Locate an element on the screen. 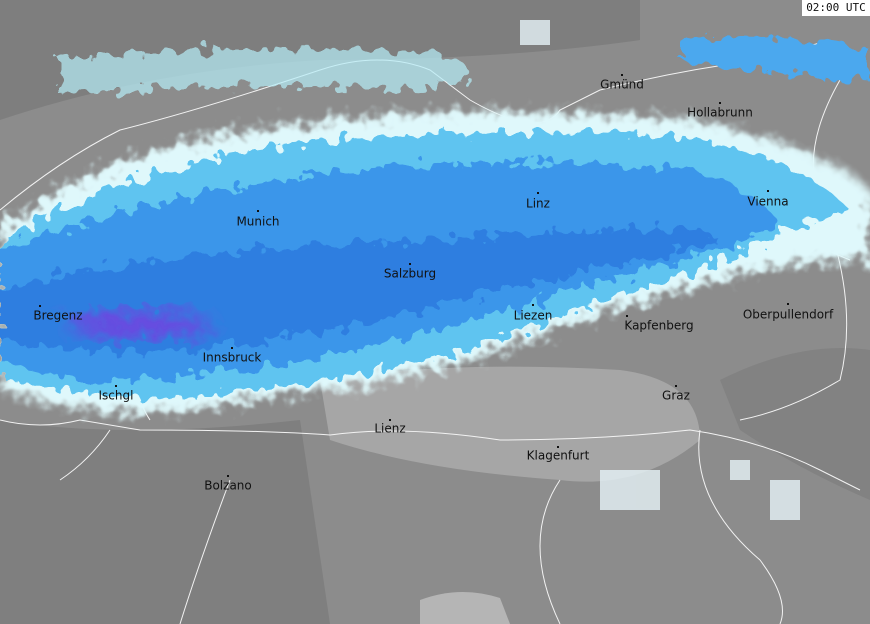 The width and height of the screenshot is (870, 624). city-label: Innsbruck is located at coordinates (232, 358).